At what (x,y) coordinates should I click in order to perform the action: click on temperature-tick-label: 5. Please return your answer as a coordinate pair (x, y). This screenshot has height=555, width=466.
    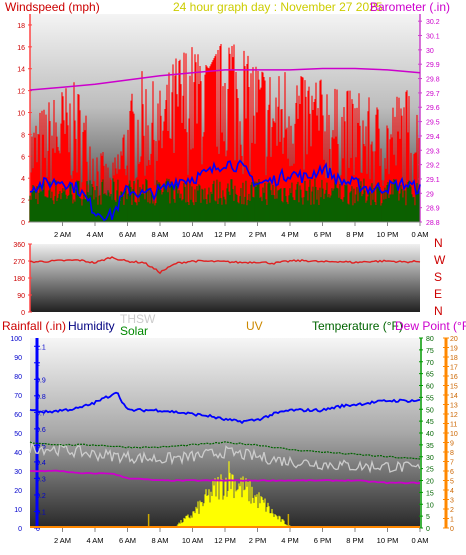
    Looking at the image, I should click on (428, 517).